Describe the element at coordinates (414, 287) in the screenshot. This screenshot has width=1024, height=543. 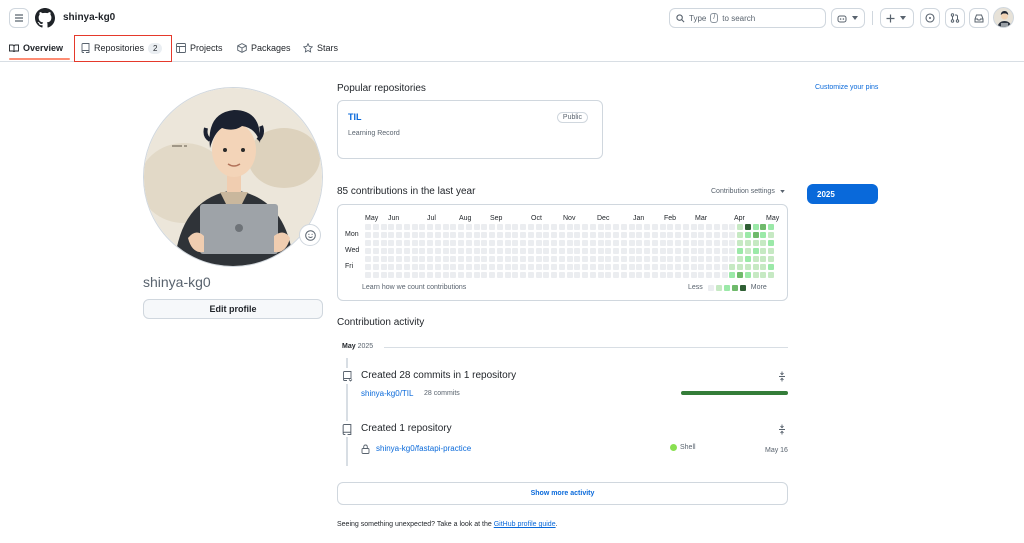
I see `learn-contributions-link: Learn how we count contributions` at that location.